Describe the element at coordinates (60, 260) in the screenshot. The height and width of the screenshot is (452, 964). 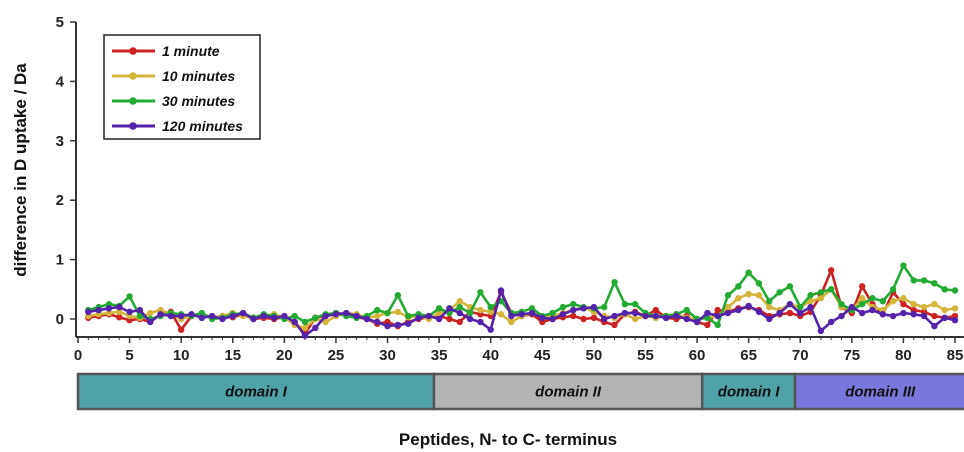
I see `y-tick-label: 1` at that location.